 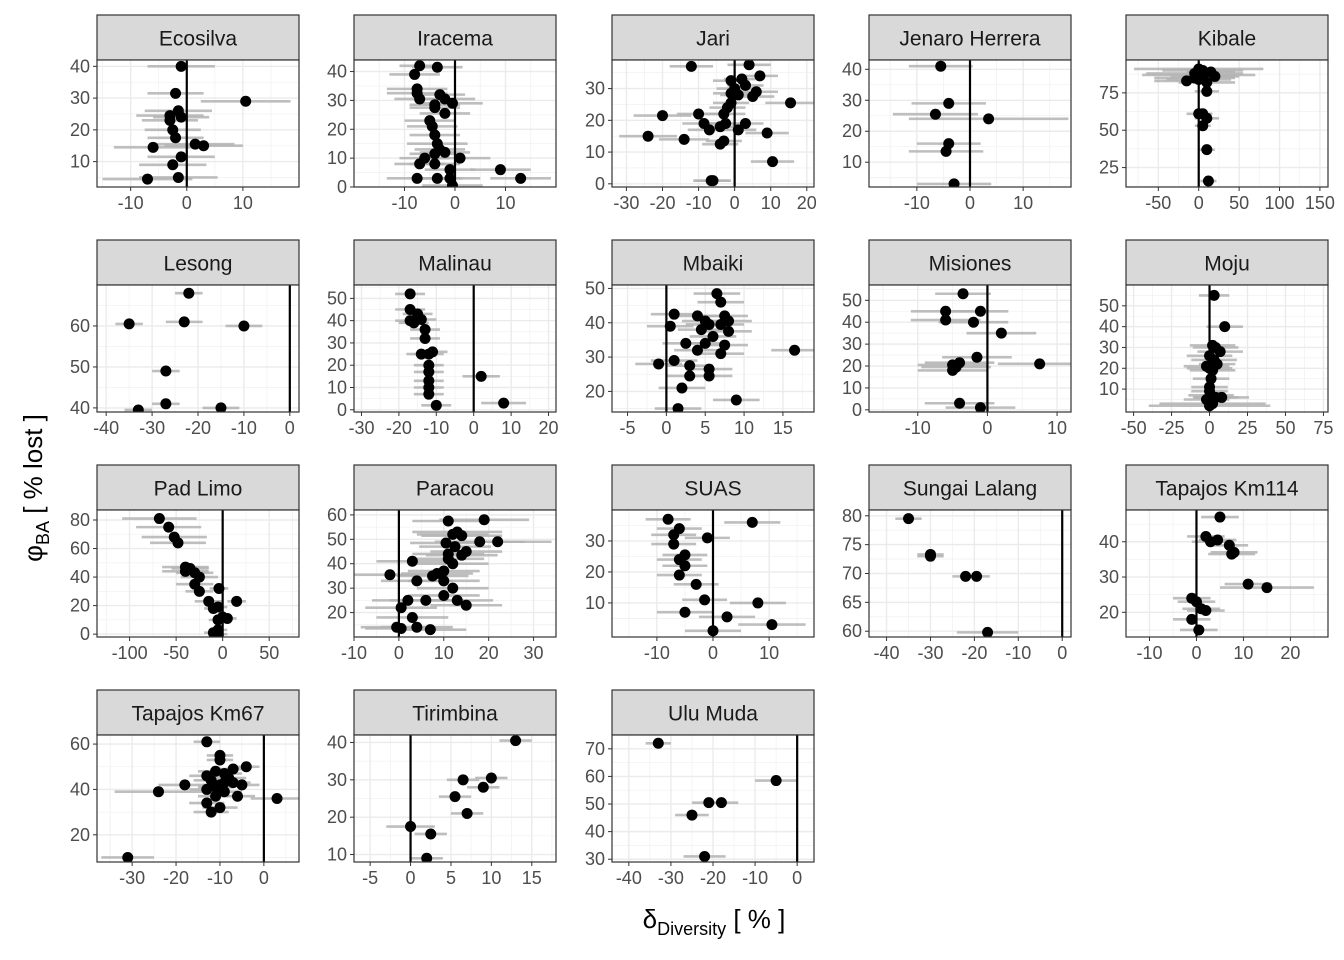 I want to click on y-tick-label: 30, so click(x=852, y=344).